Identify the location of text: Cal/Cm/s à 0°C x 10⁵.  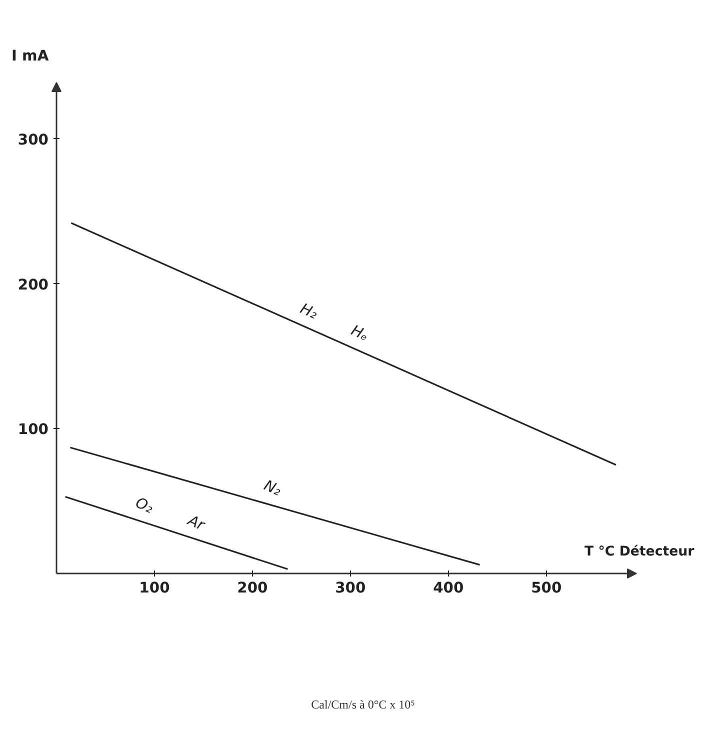
(363, 705).